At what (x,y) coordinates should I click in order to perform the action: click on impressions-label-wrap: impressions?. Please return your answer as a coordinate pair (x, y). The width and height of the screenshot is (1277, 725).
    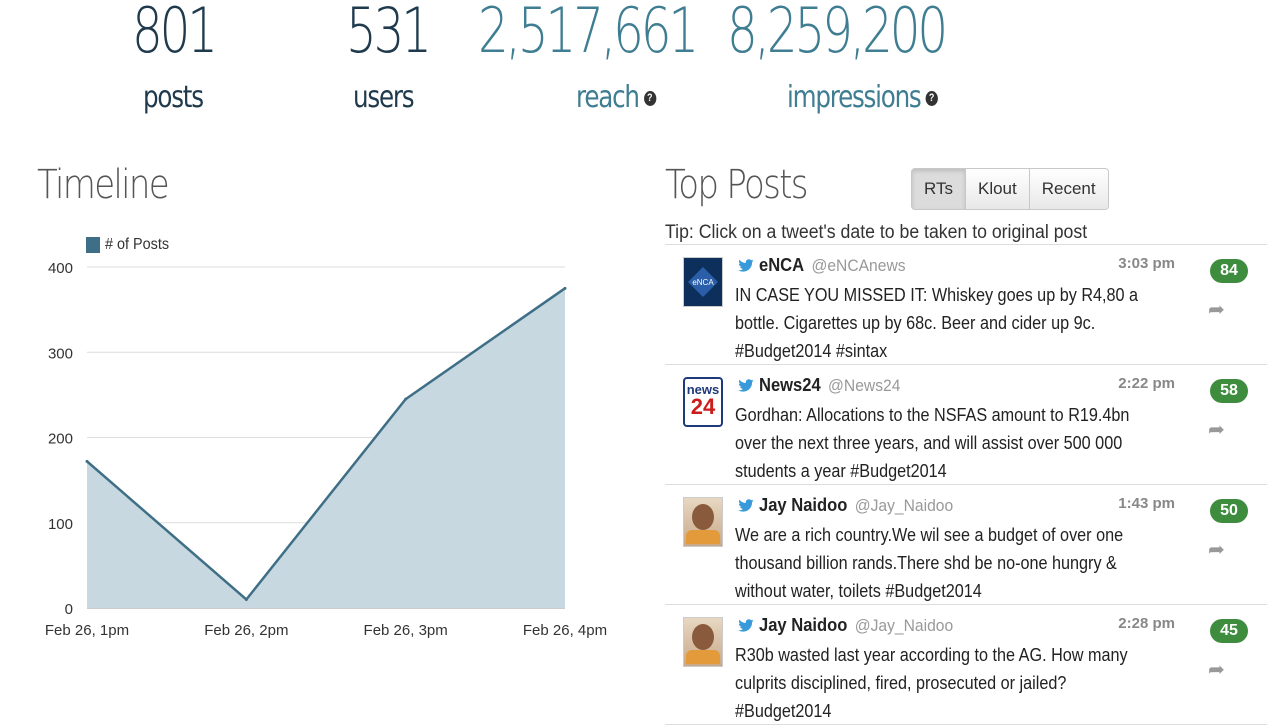
    Looking at the image, I should click on (862, 97).